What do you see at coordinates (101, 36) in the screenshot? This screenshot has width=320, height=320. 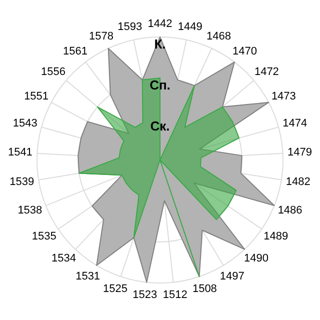 I see `spoke-label: 1578` at bounding box center [101, 36].